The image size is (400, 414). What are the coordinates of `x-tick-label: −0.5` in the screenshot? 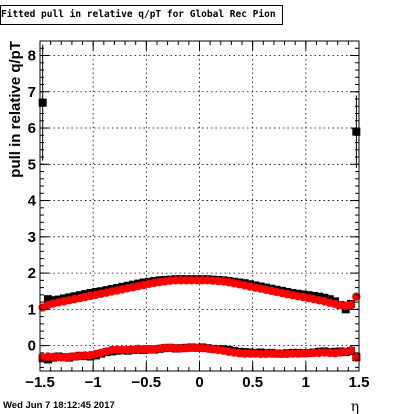 It's located at (147, 382).